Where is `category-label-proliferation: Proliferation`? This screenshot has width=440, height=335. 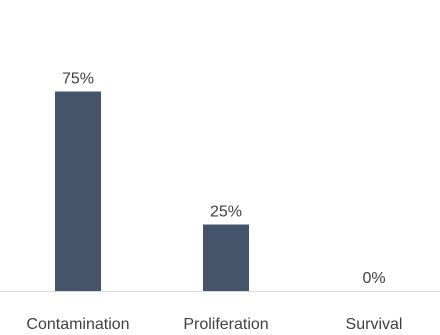 category-label-proliferation: Proliferation is located at coordinates (225, 323).